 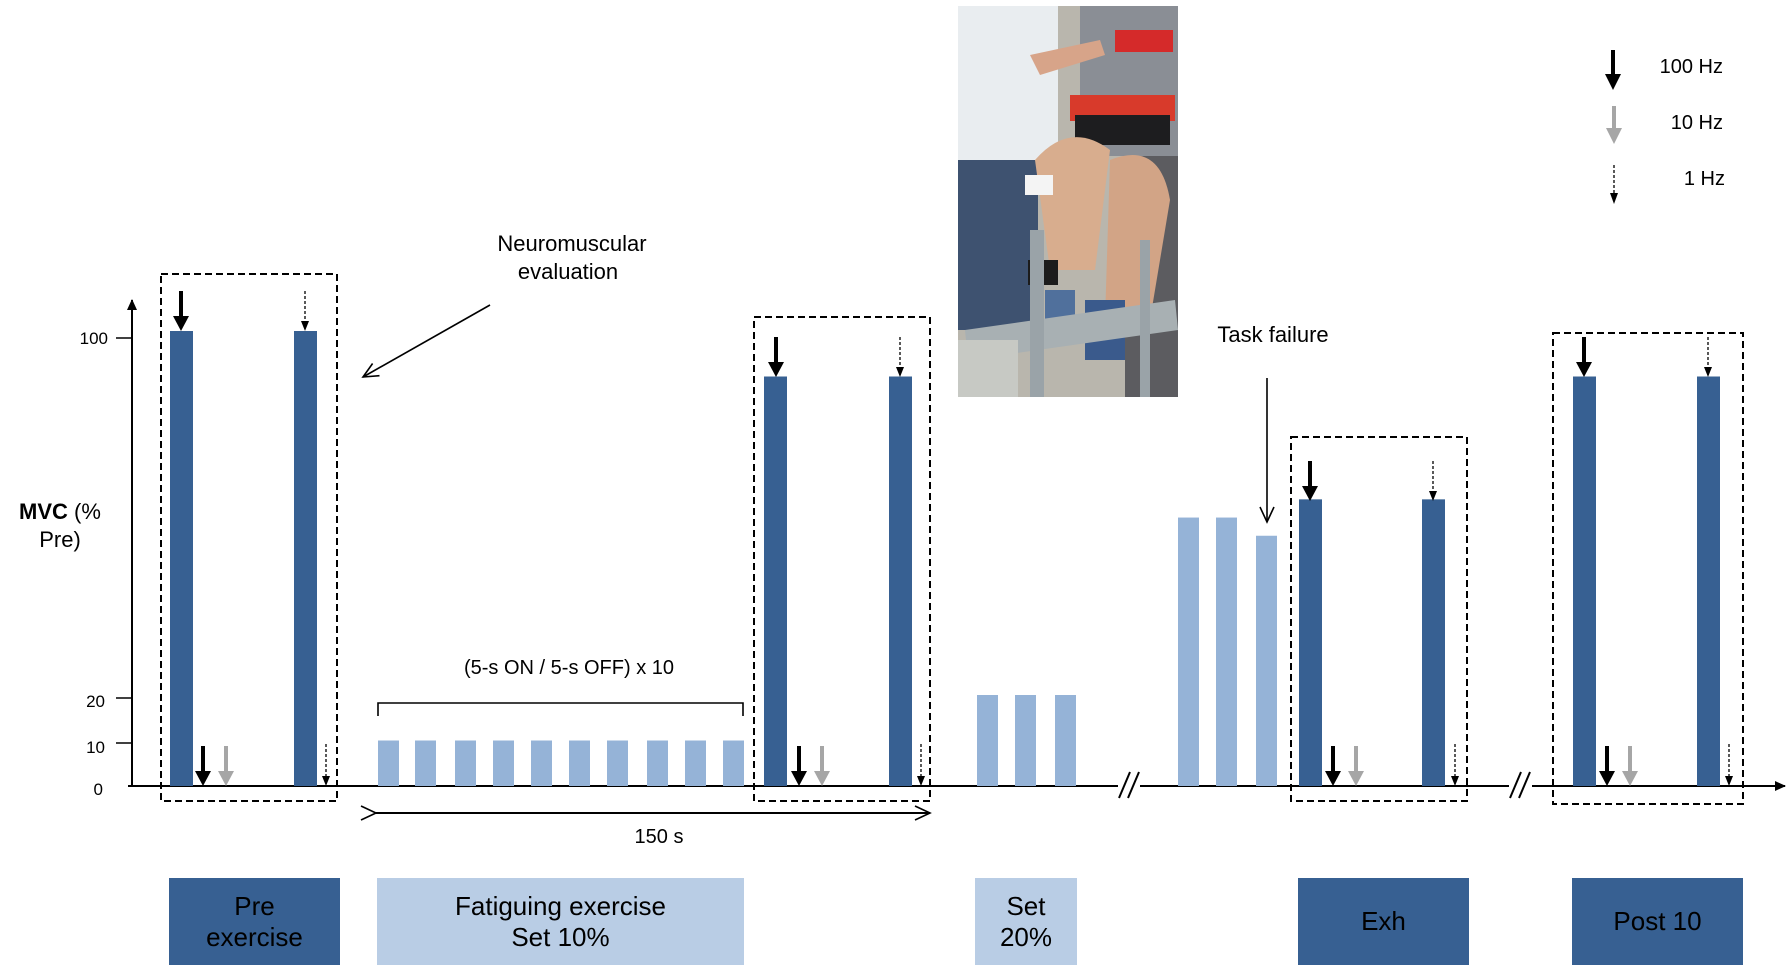 What do you see at coordinates (560, 709) in the screenshot?
I see `protocol-bracket` at bounding box center [560, 709].